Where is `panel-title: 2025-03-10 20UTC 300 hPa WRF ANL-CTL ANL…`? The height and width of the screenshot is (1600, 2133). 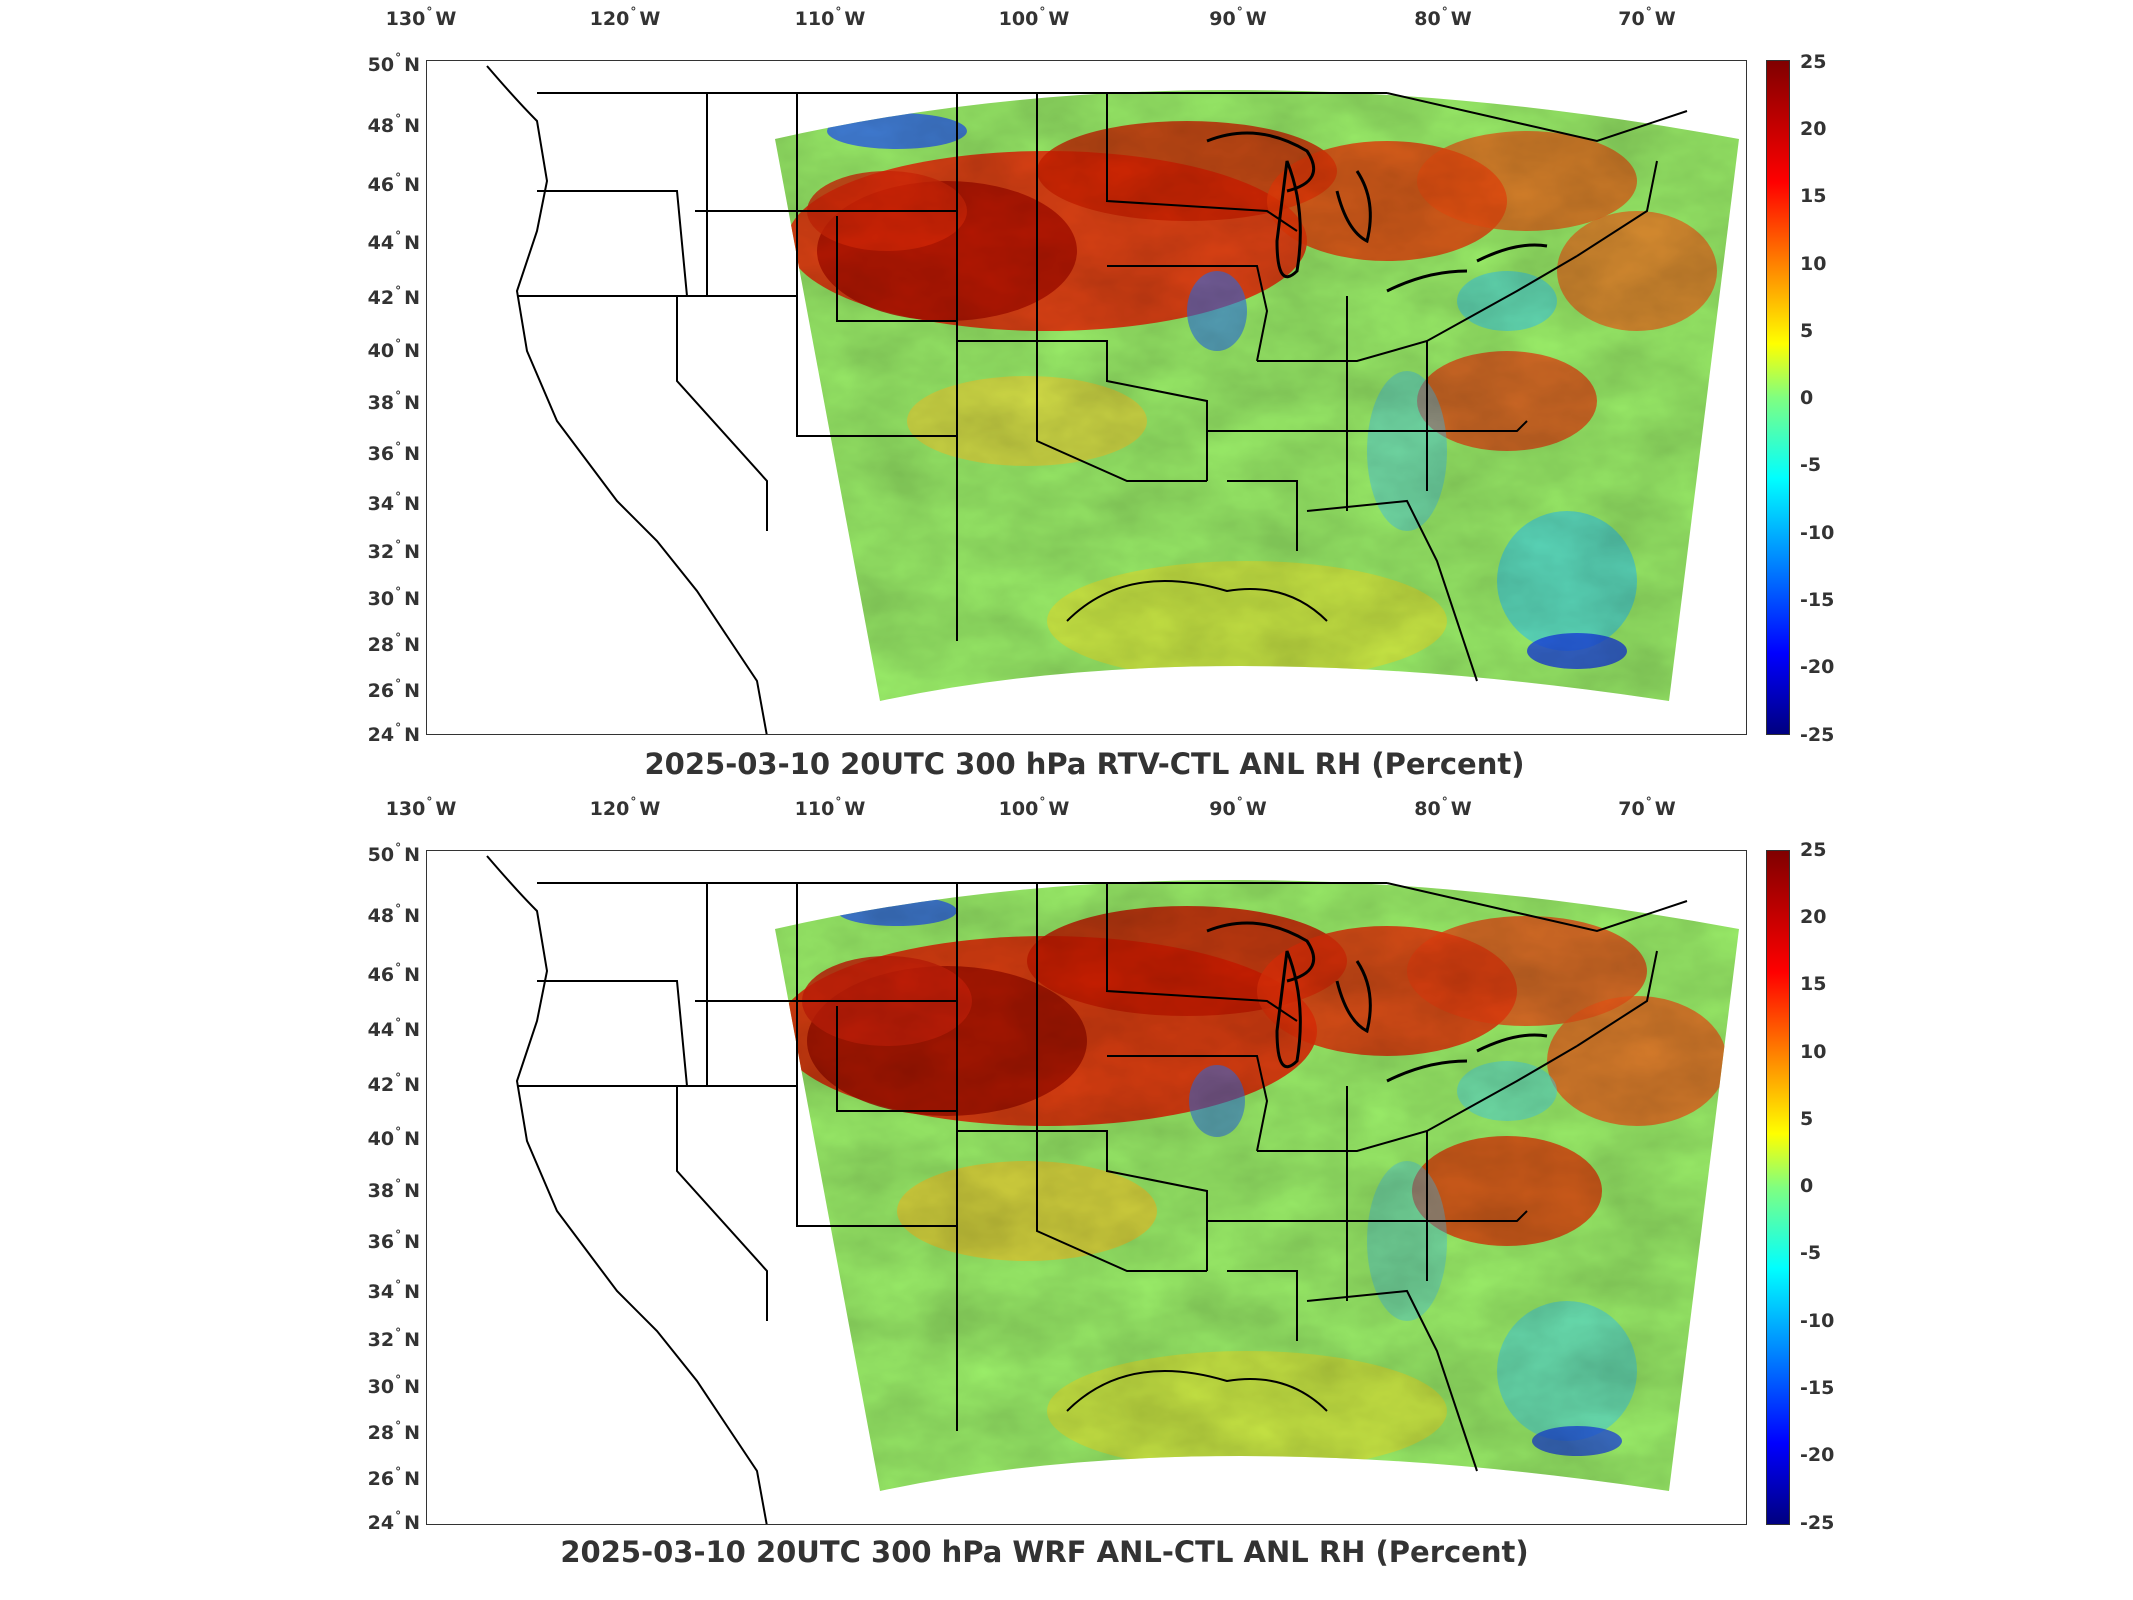
panel-title: 2025-03-10 20UTC 300 hPa WRF ANL-CTL ANL… is located at coordinates (1044, 1552).